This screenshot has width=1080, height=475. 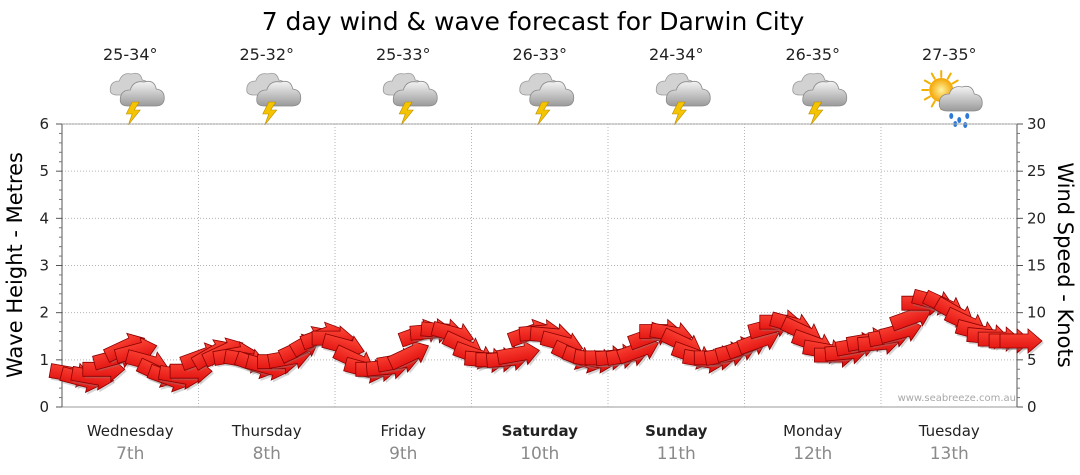 I want to click on temperature-label: 24-34°, so click(x=676, y=54).